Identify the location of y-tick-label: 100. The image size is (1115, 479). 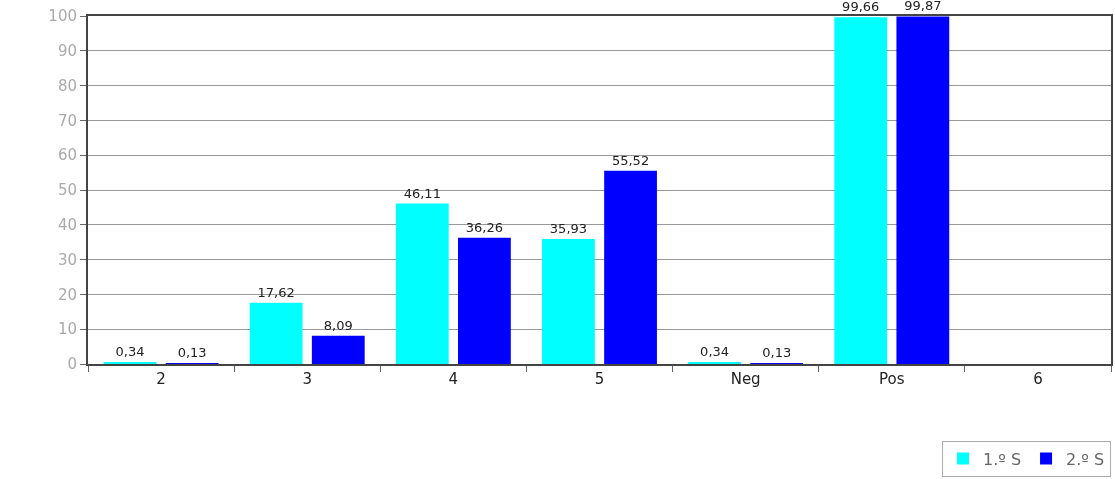
(62, 16).